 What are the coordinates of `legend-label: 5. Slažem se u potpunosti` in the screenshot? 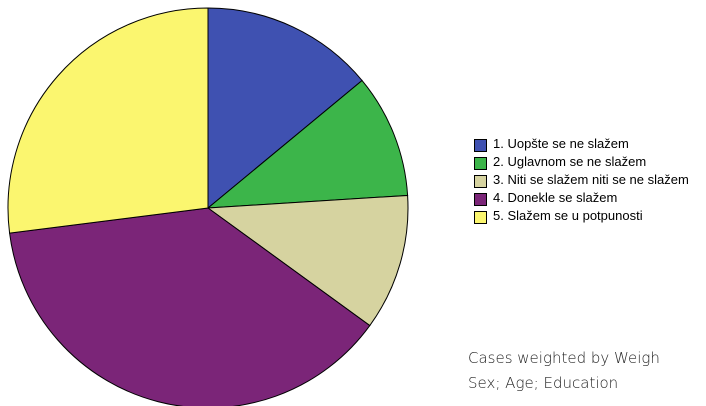 It's located at (568, 215).